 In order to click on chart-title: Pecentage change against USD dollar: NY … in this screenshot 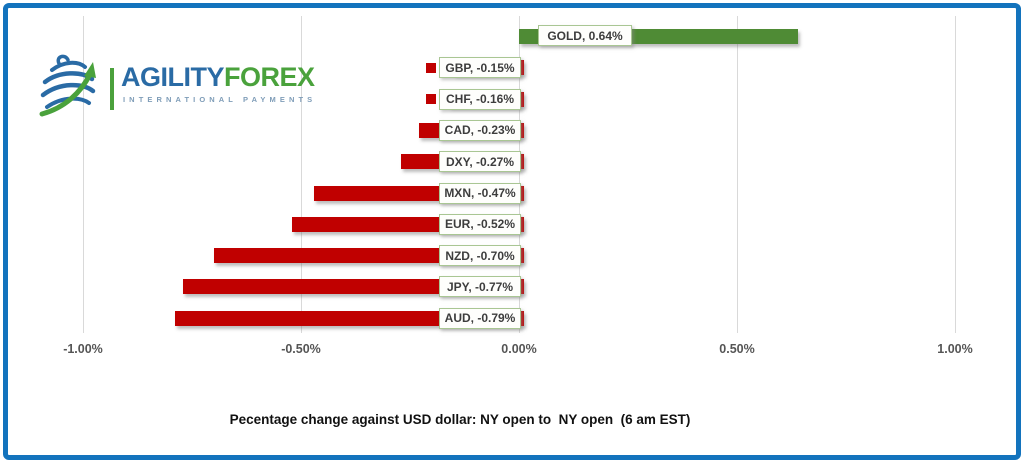, I will do `click(460, 419)`.